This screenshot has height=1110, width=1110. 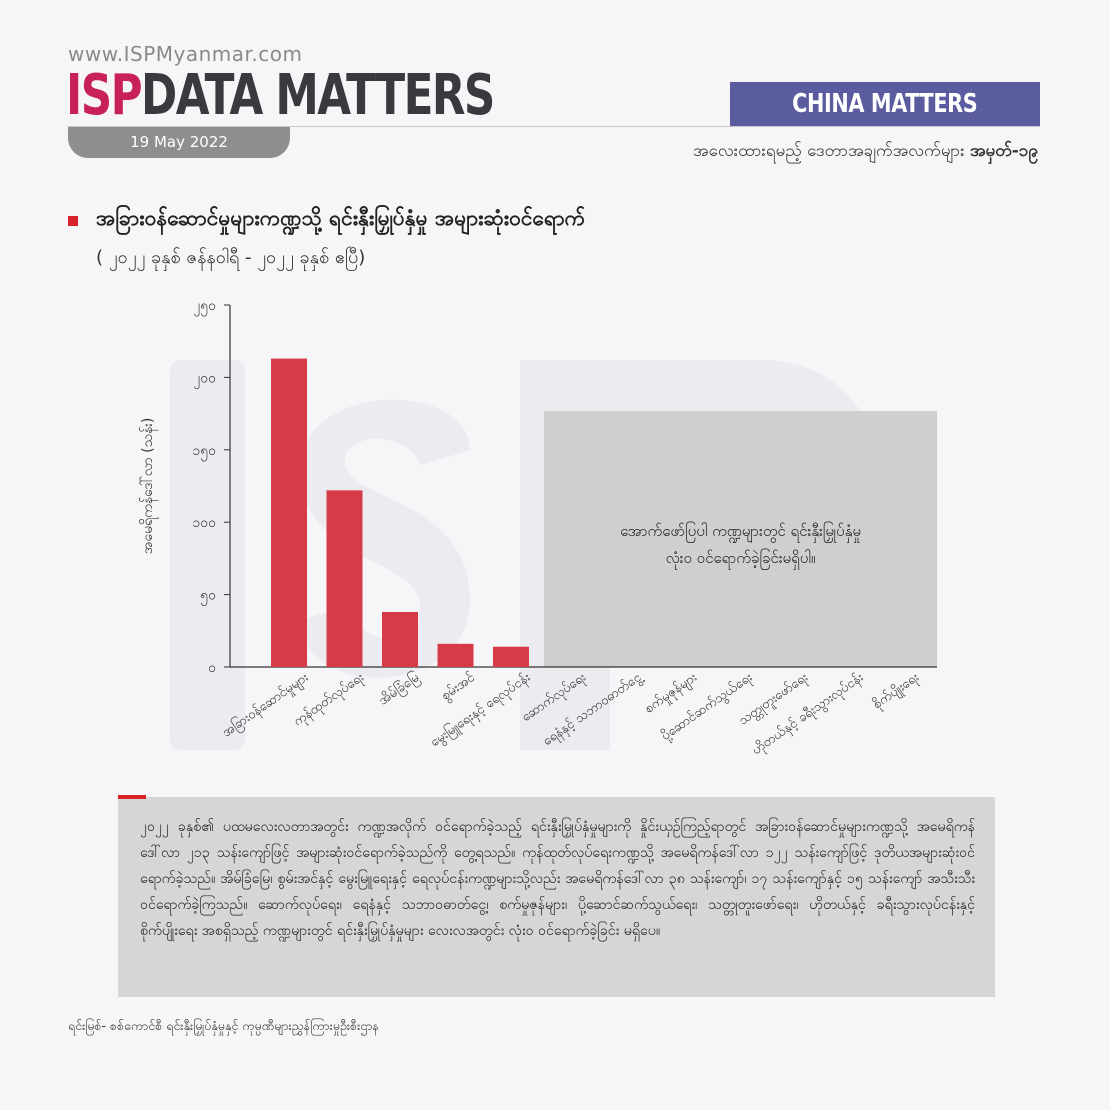 I want to click on issue-number: အမှတ်-၁၉, so click(x=1003, y=151).